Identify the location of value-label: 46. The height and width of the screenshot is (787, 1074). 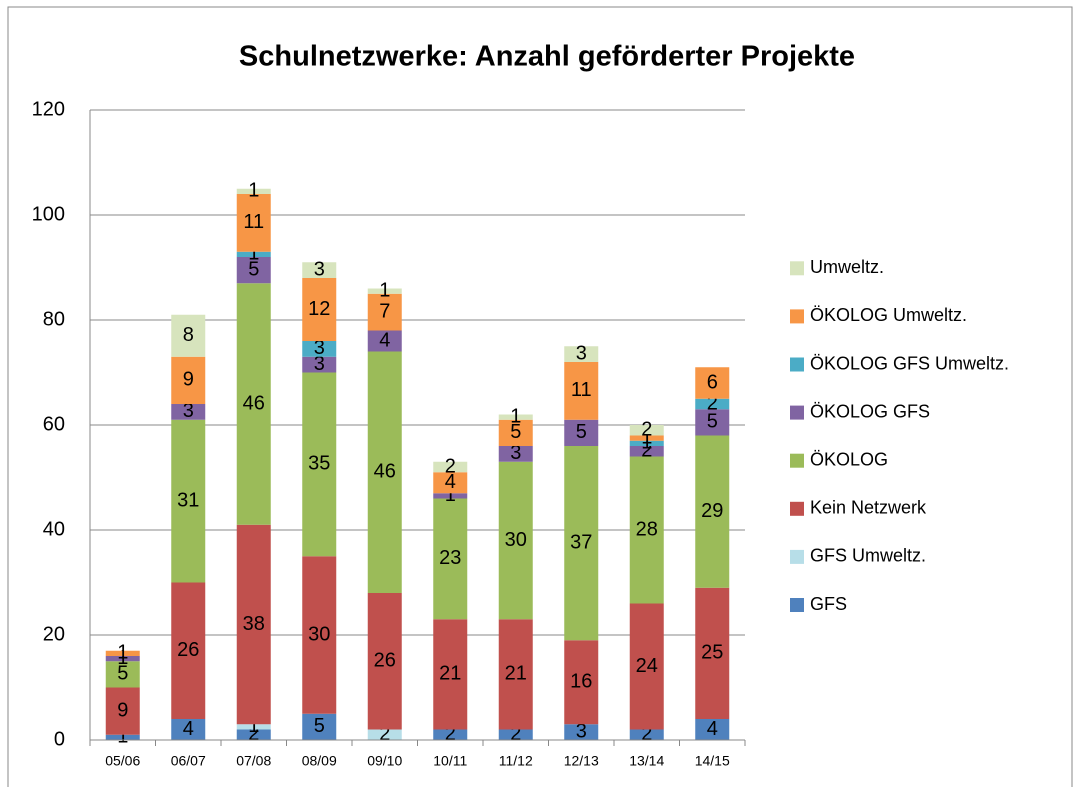
(385, 472).